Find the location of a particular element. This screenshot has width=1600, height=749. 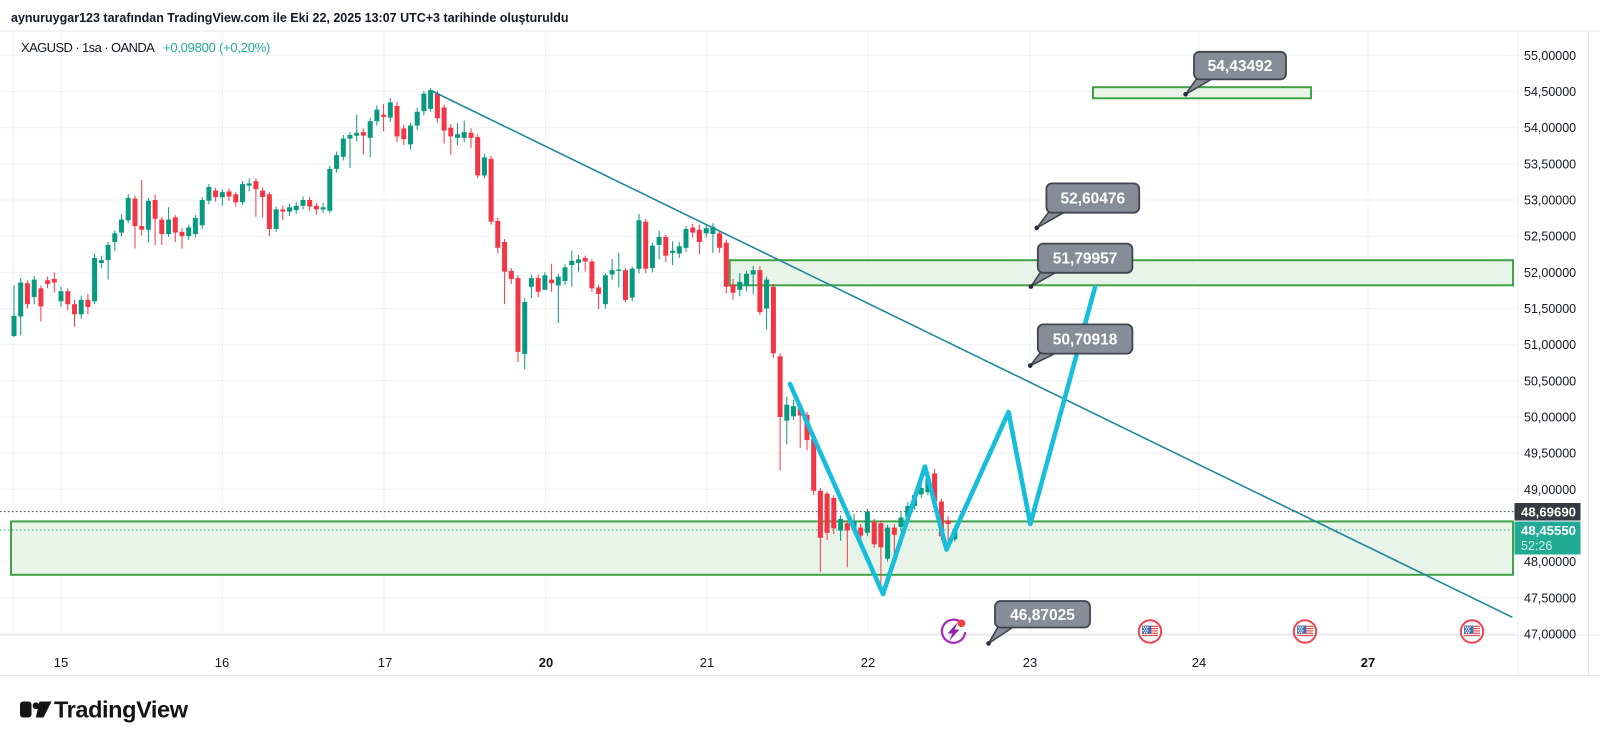

svg-text: 46,87025 is located at coordinates (1042, 615).